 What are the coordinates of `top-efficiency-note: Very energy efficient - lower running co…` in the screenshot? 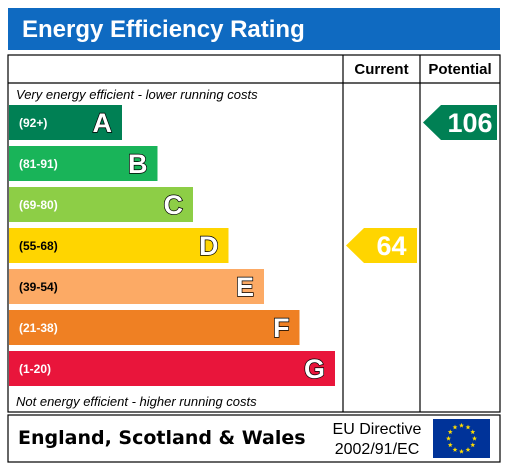 It's located at (137, 94).